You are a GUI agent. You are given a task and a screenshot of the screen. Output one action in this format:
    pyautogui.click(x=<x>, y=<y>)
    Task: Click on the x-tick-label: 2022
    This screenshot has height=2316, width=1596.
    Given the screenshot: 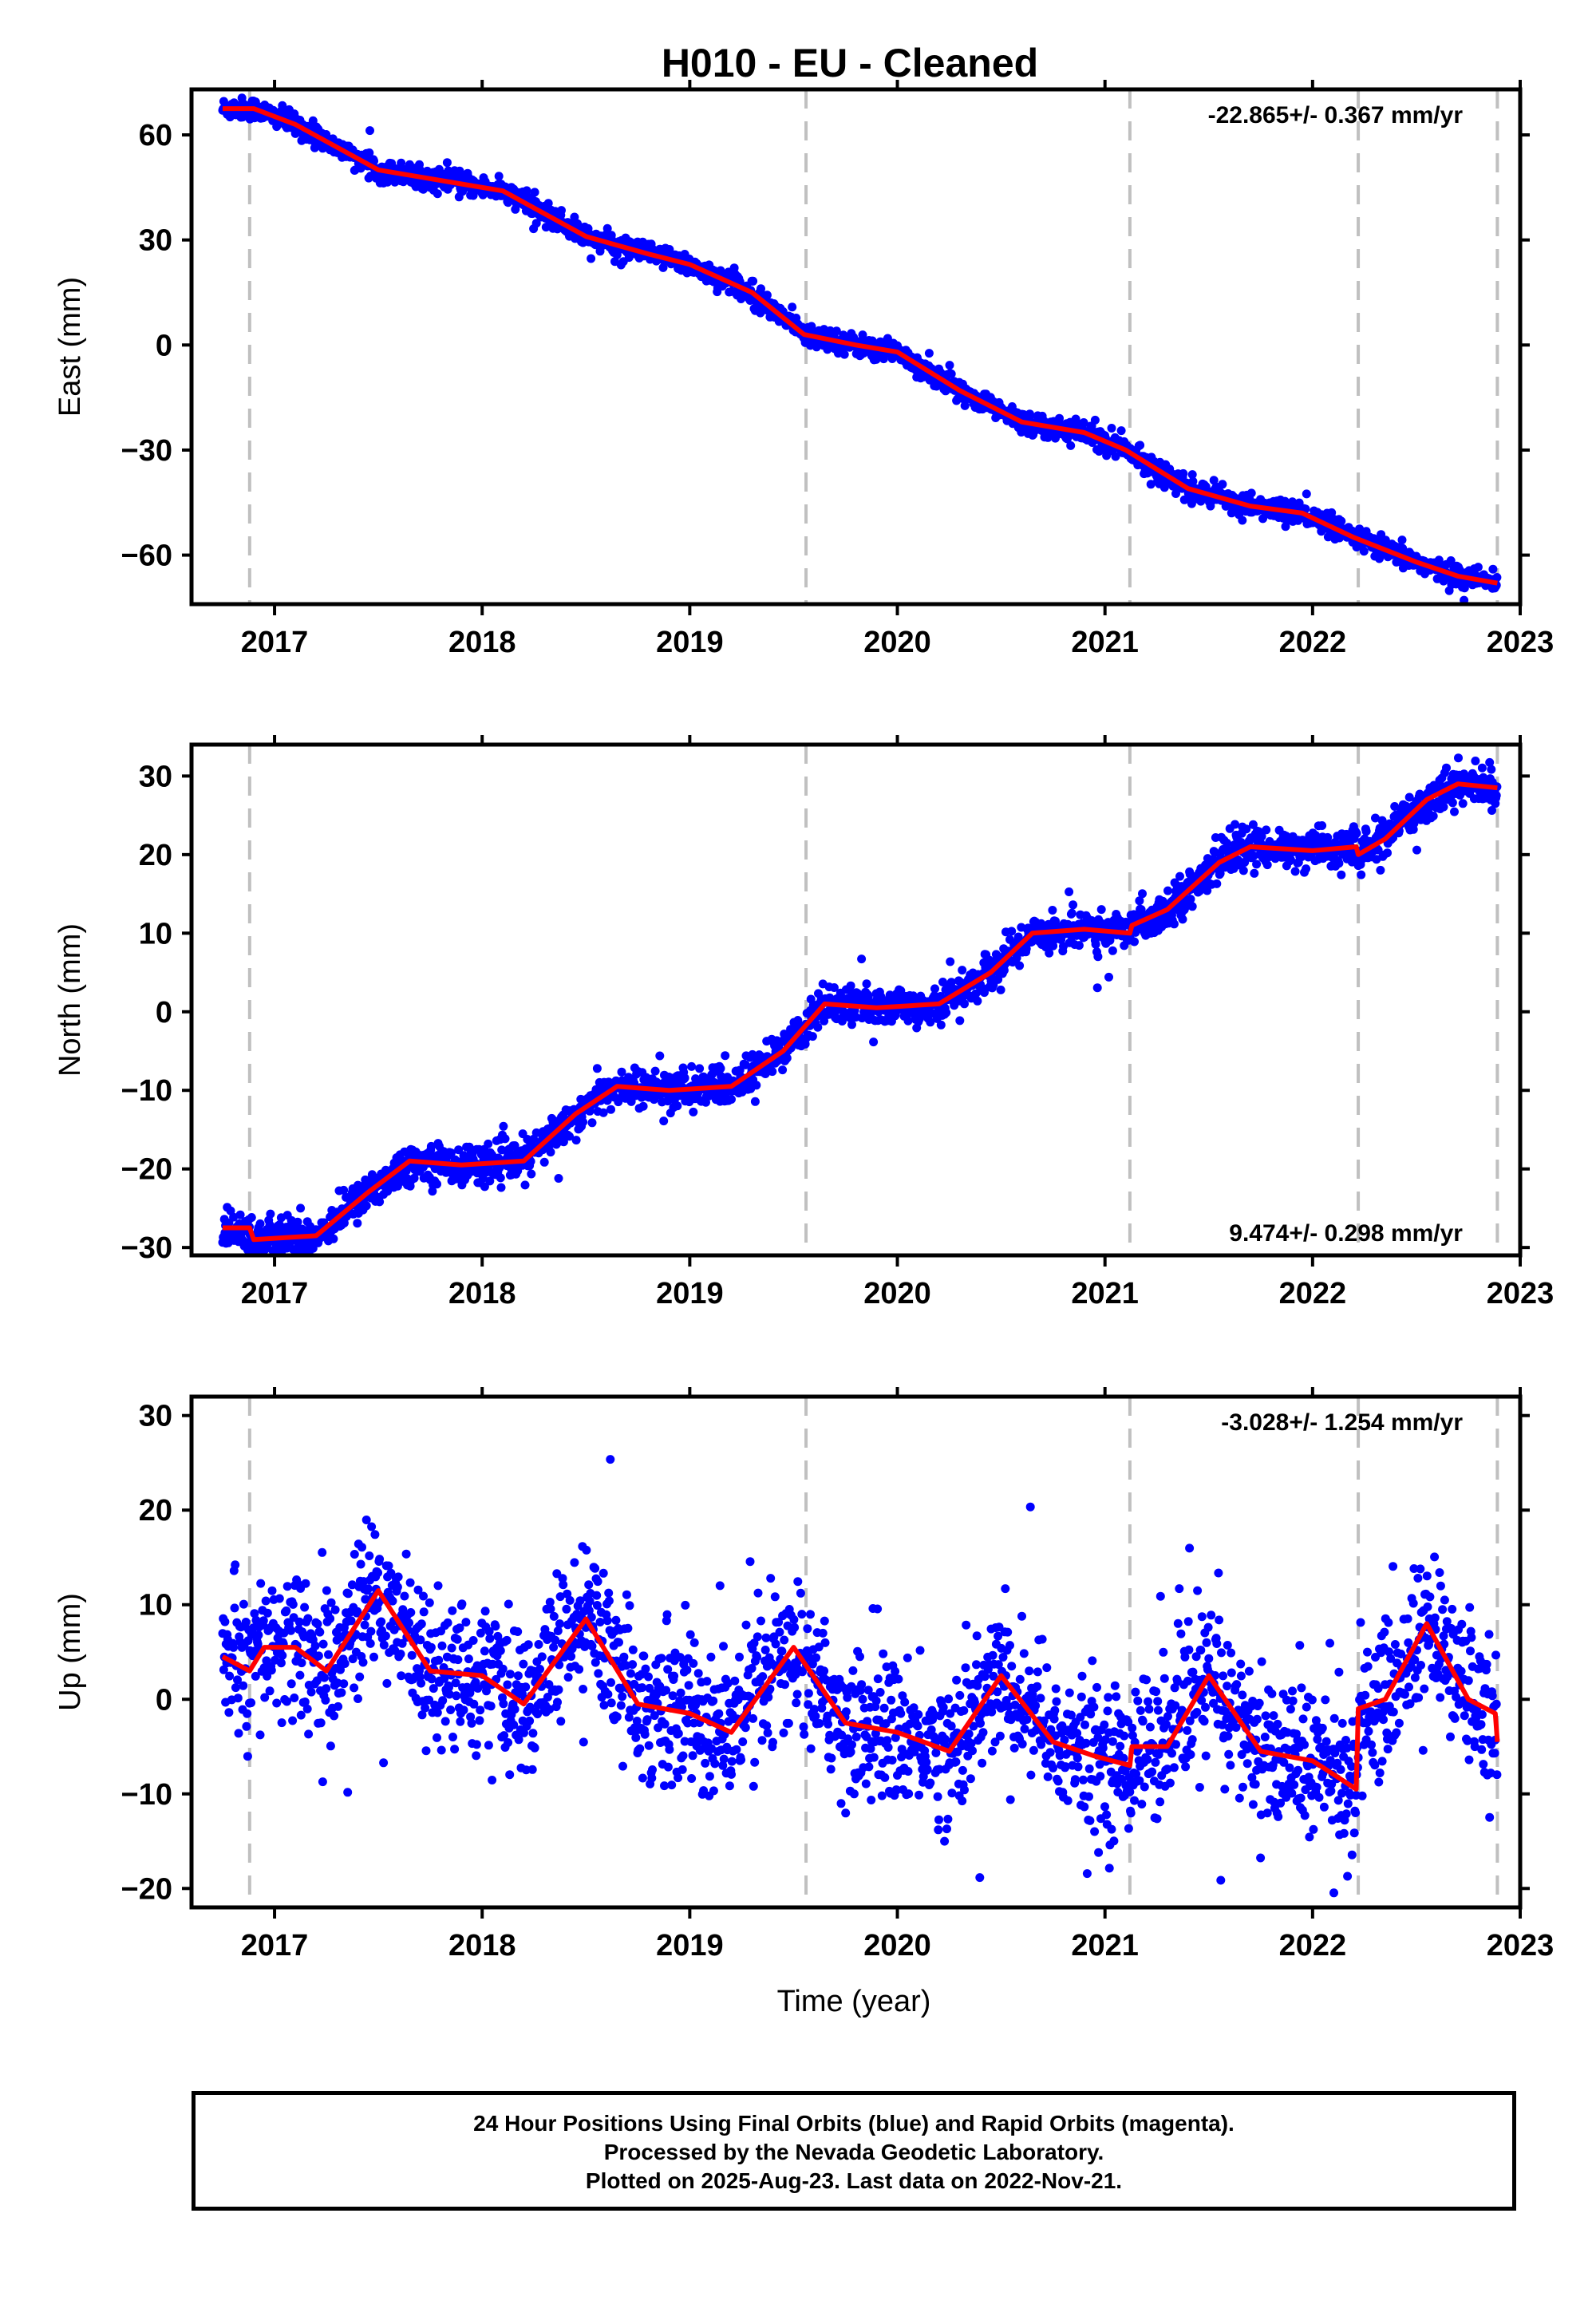 What is the action you would take?
    pyautogui.click(x=1313, y=642)
    